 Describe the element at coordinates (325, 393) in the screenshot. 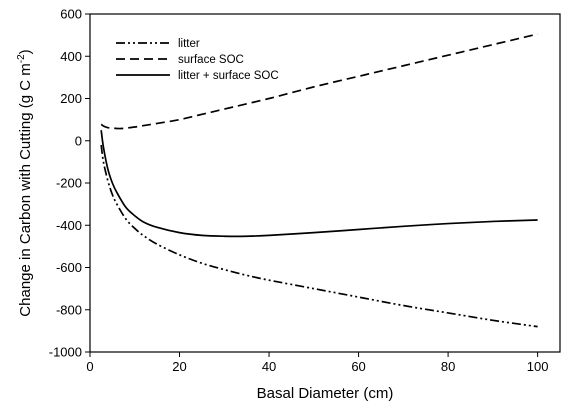

I see `x-axis-title: Basal Diameter (cm)` at that location.